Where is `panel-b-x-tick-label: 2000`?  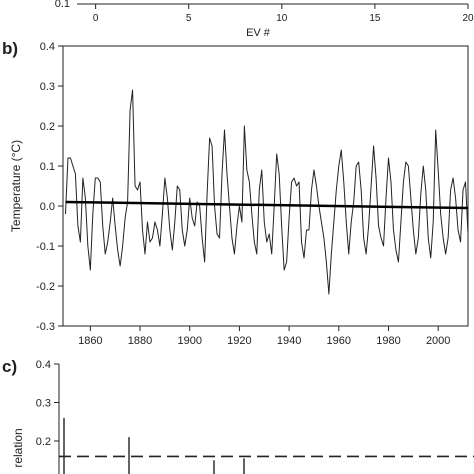
panel-b-x-tick-label: 2000 is located at coordinates (438, 341).